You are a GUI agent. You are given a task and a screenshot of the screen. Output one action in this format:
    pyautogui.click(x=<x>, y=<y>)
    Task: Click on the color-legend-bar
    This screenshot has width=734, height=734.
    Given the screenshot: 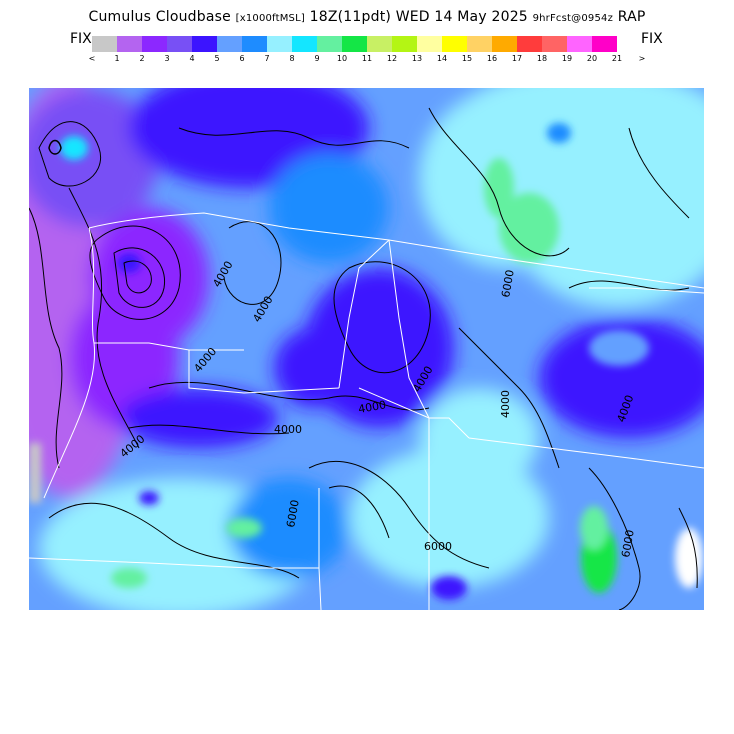 What is the action you would take?
    pyautogui.click(x=354, y=44)
    